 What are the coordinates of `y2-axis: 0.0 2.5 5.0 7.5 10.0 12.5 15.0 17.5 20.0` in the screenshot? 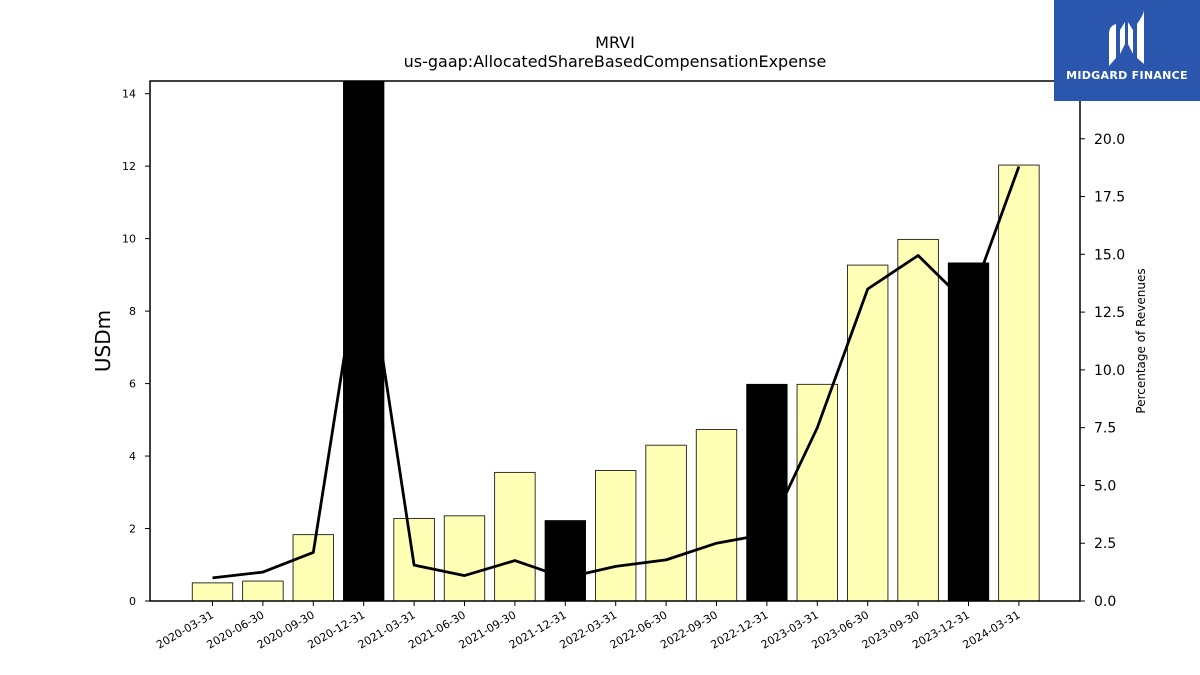 It's located at (1102, 371).